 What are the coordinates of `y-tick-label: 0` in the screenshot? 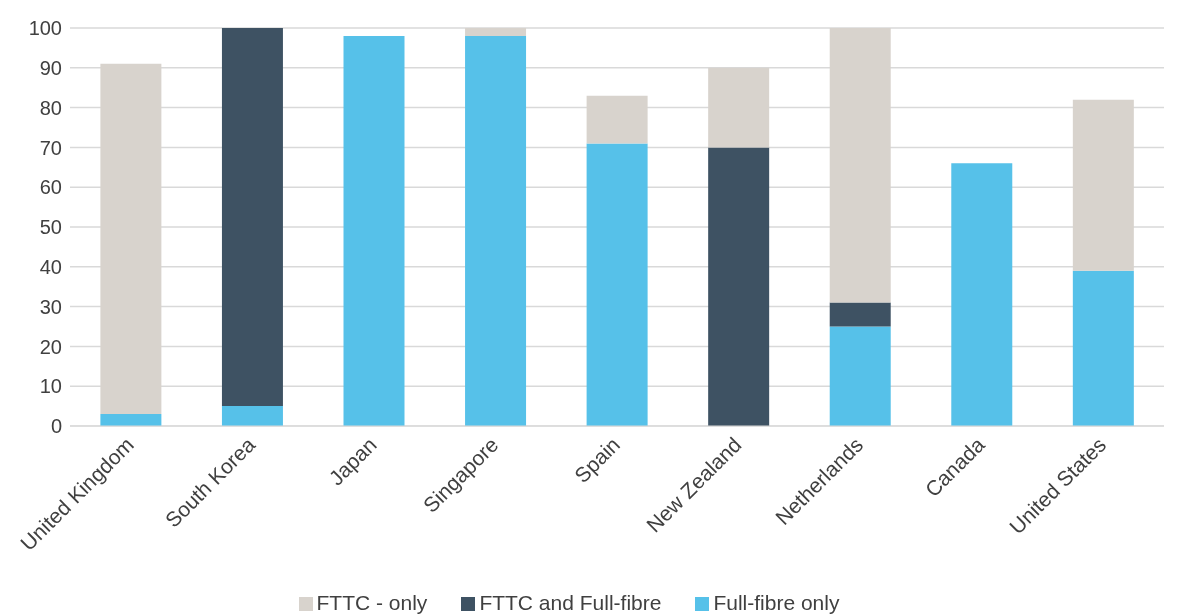 It's located at (56, 426).